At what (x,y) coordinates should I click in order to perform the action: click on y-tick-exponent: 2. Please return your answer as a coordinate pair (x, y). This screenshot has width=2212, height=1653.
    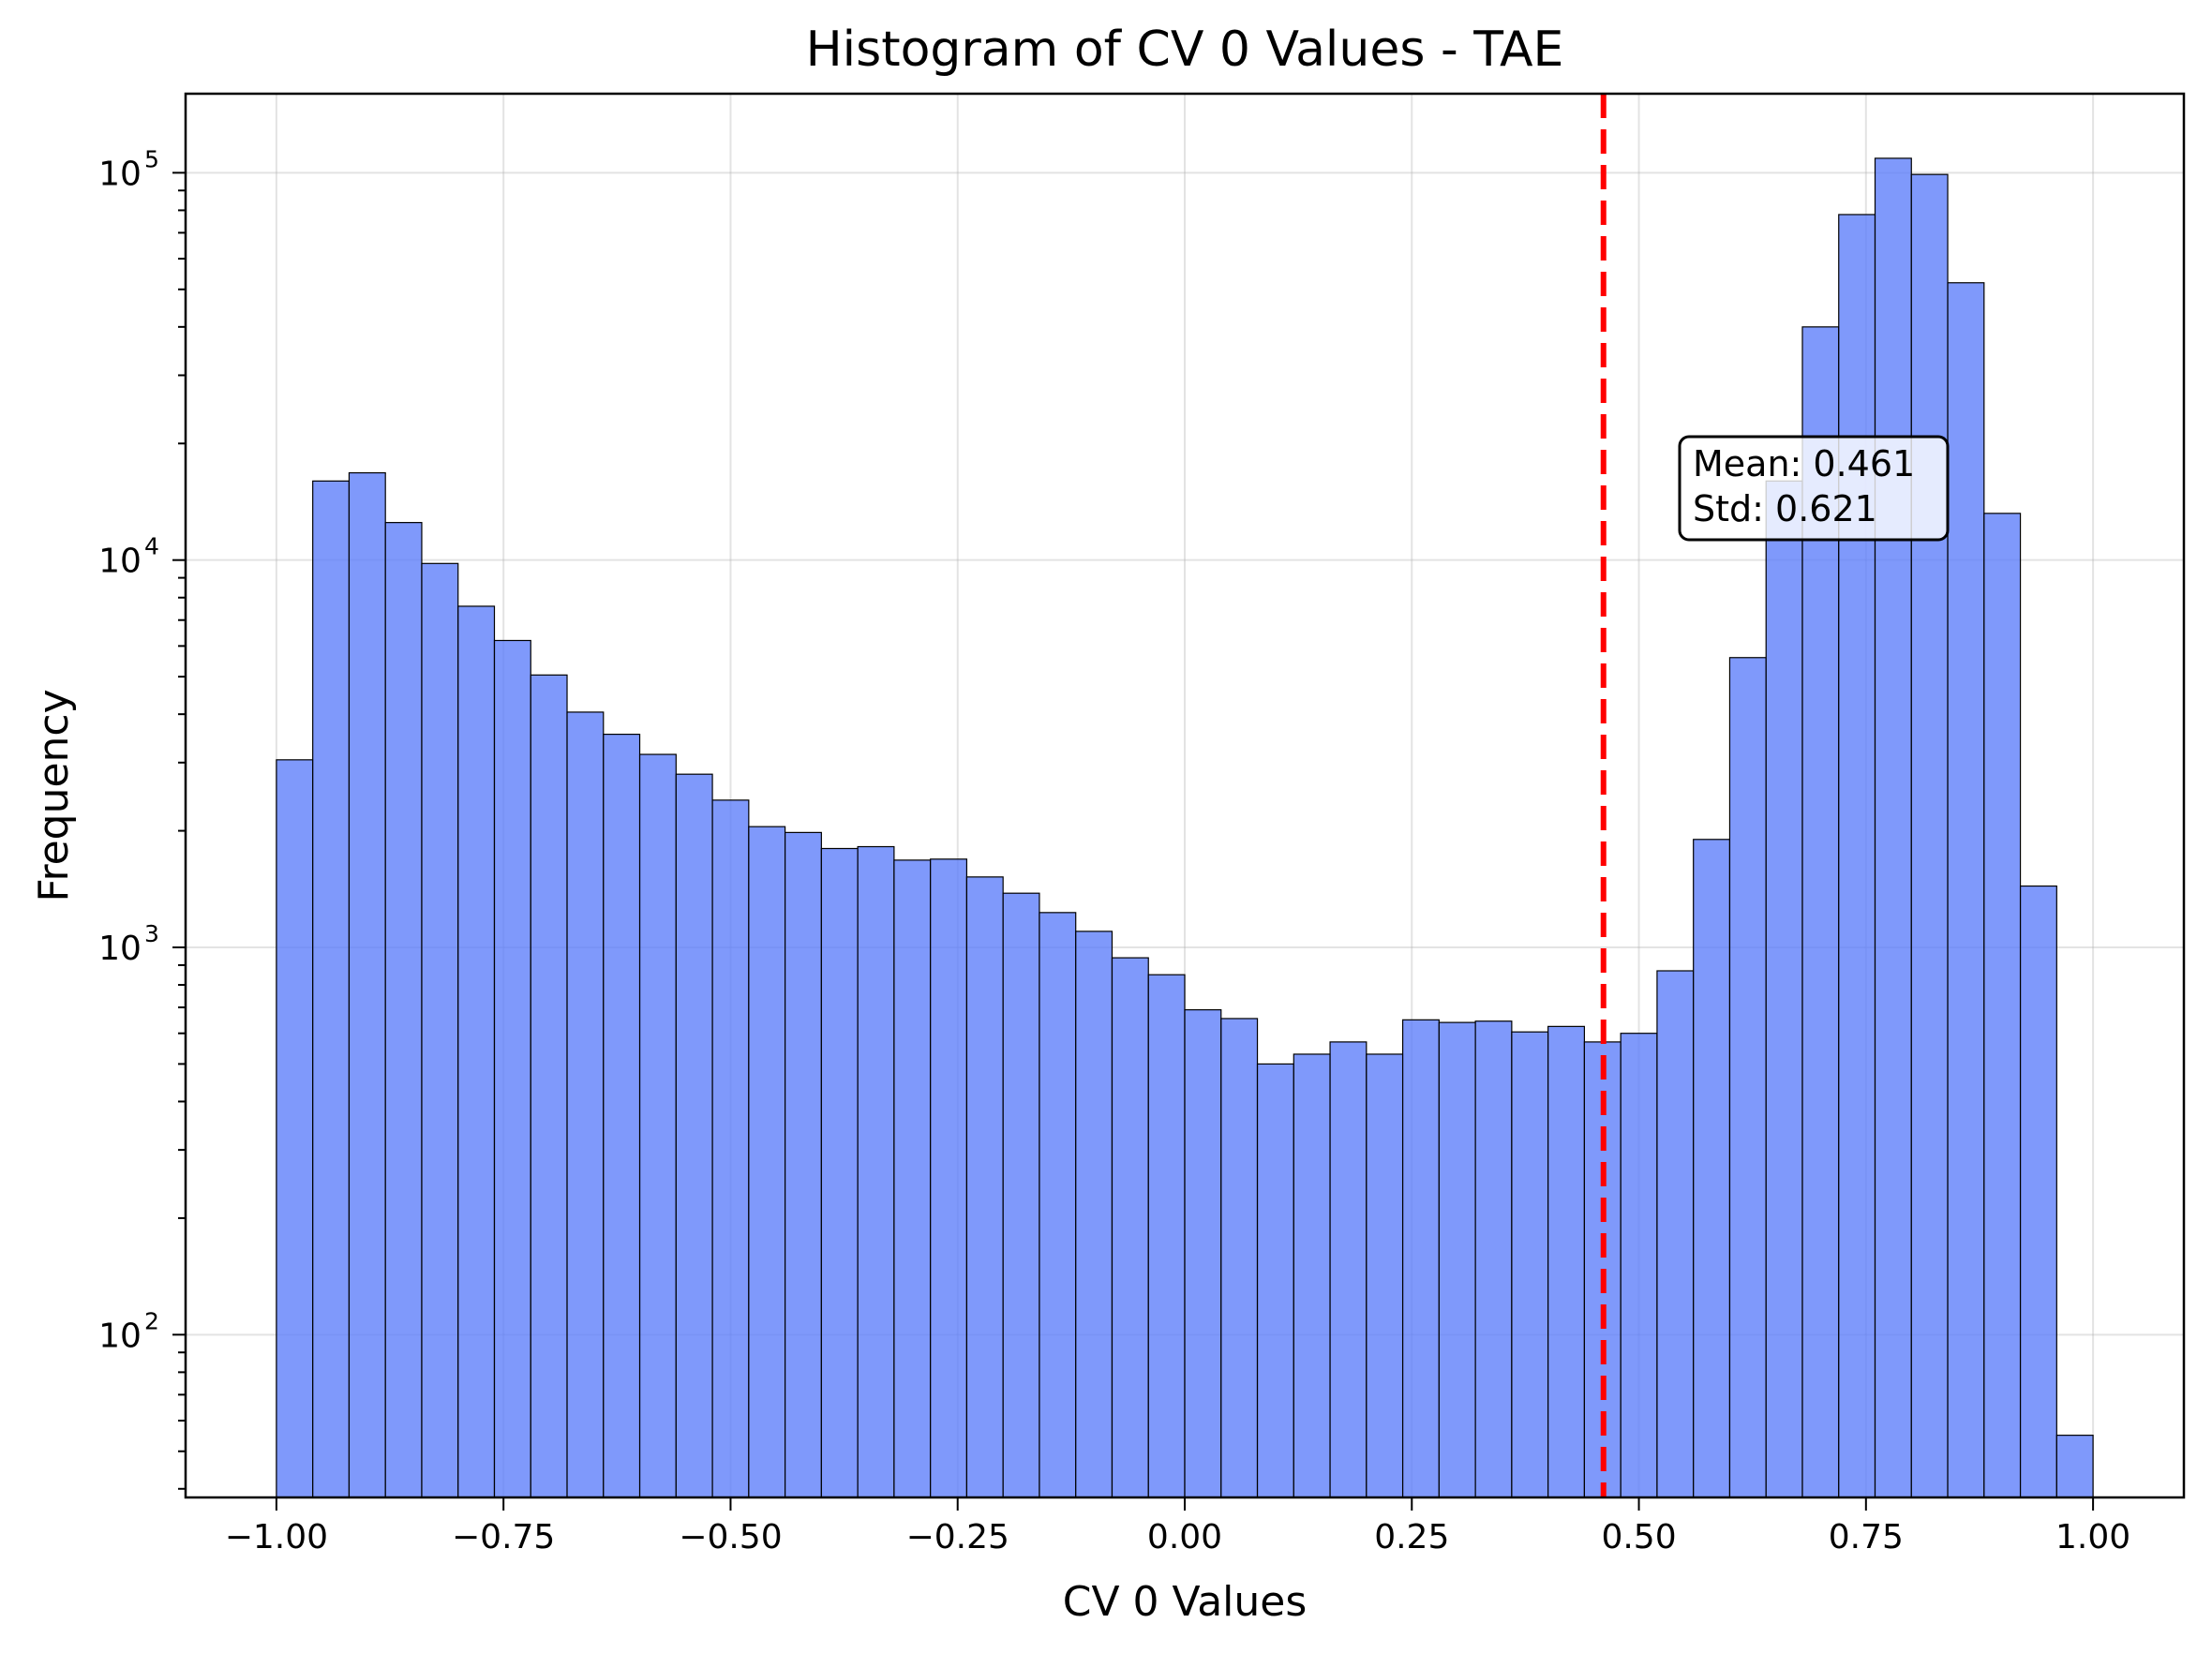
    Looking at the image, I should click on (151, 1320).